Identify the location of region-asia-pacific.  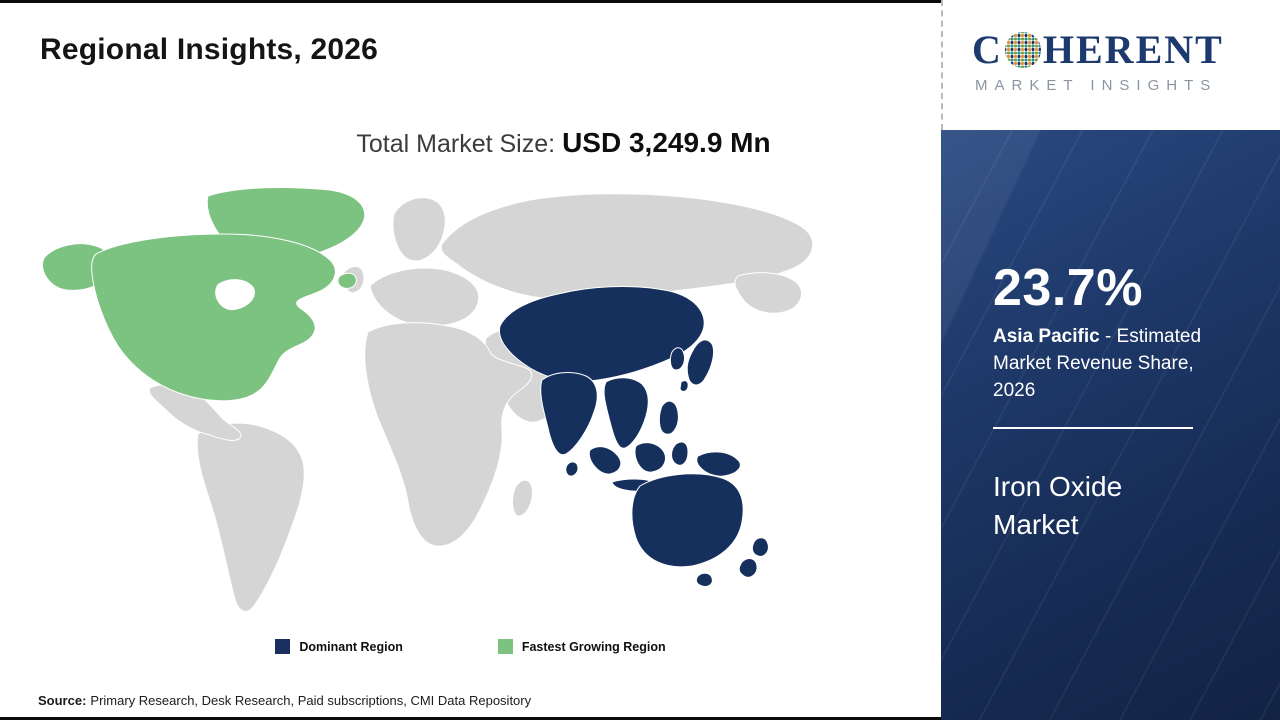
(633, 436).